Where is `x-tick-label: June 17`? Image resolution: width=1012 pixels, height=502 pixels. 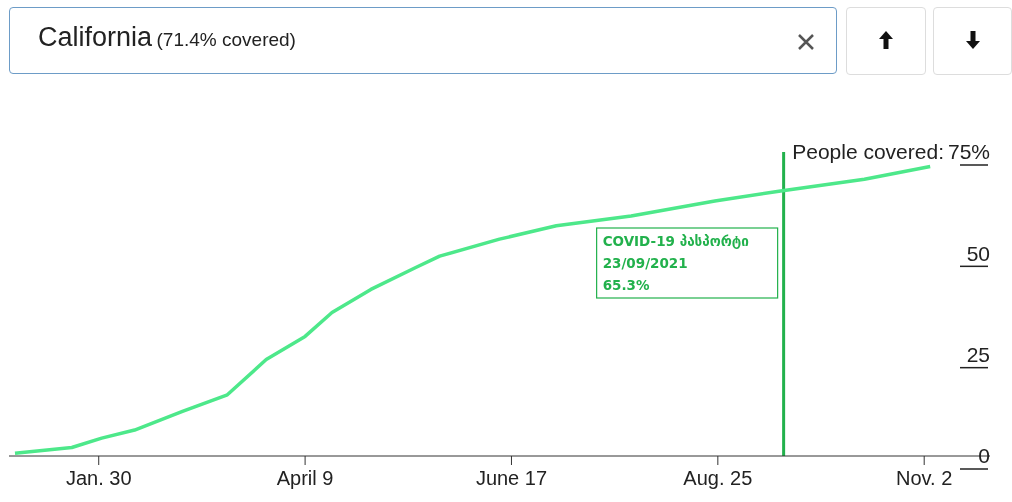
x-tick-label: June 17 is located at coordinates (511, 478).